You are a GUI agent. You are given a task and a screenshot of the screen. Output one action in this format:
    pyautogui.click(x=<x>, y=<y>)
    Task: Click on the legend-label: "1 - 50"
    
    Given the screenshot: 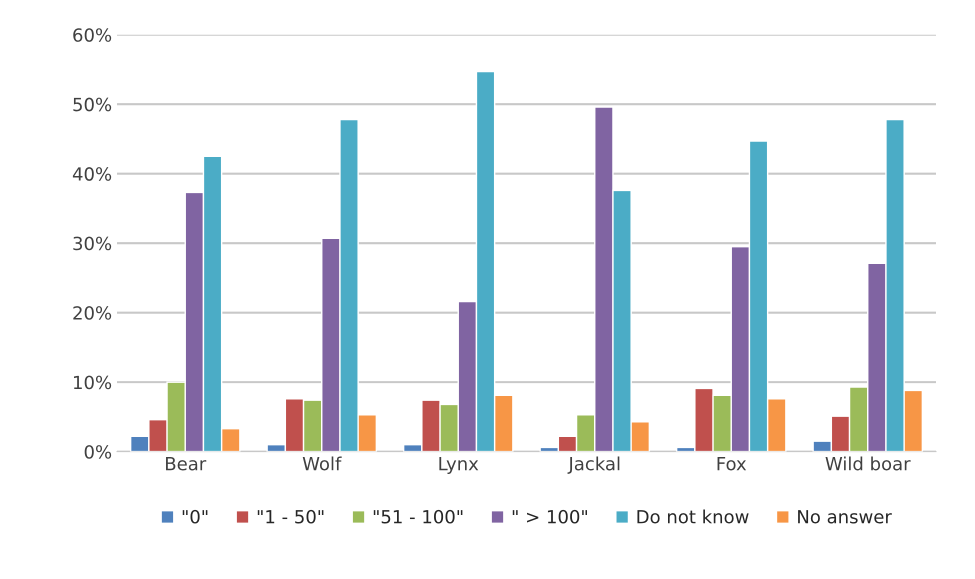 What is the action you would take?
    pyautogui.click(x=291, y=517)
    